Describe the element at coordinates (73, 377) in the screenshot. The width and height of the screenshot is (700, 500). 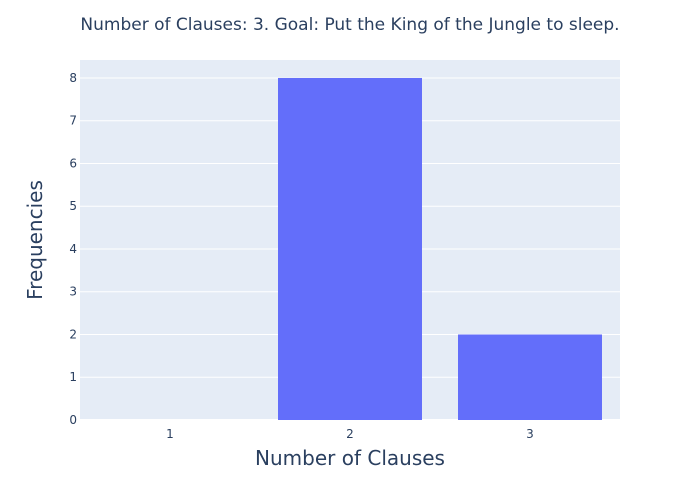
I see `y-tick-label: 1` at that location.